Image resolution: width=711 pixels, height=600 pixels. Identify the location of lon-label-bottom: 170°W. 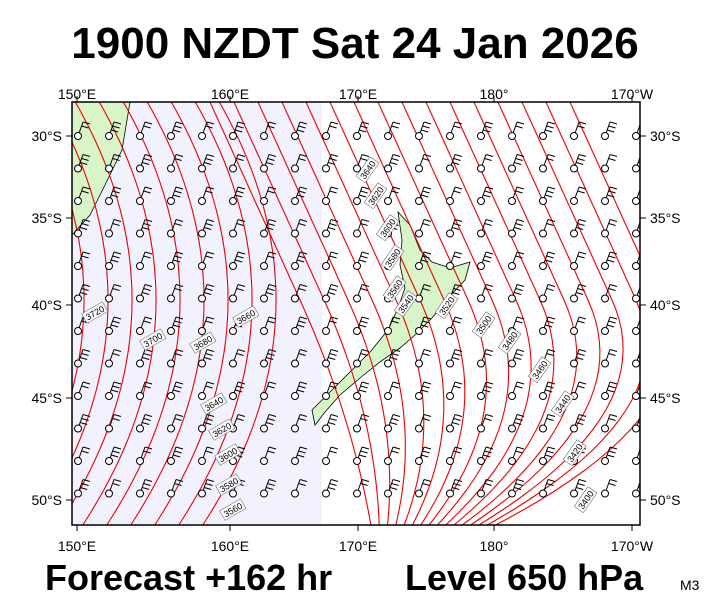
(632, 546).